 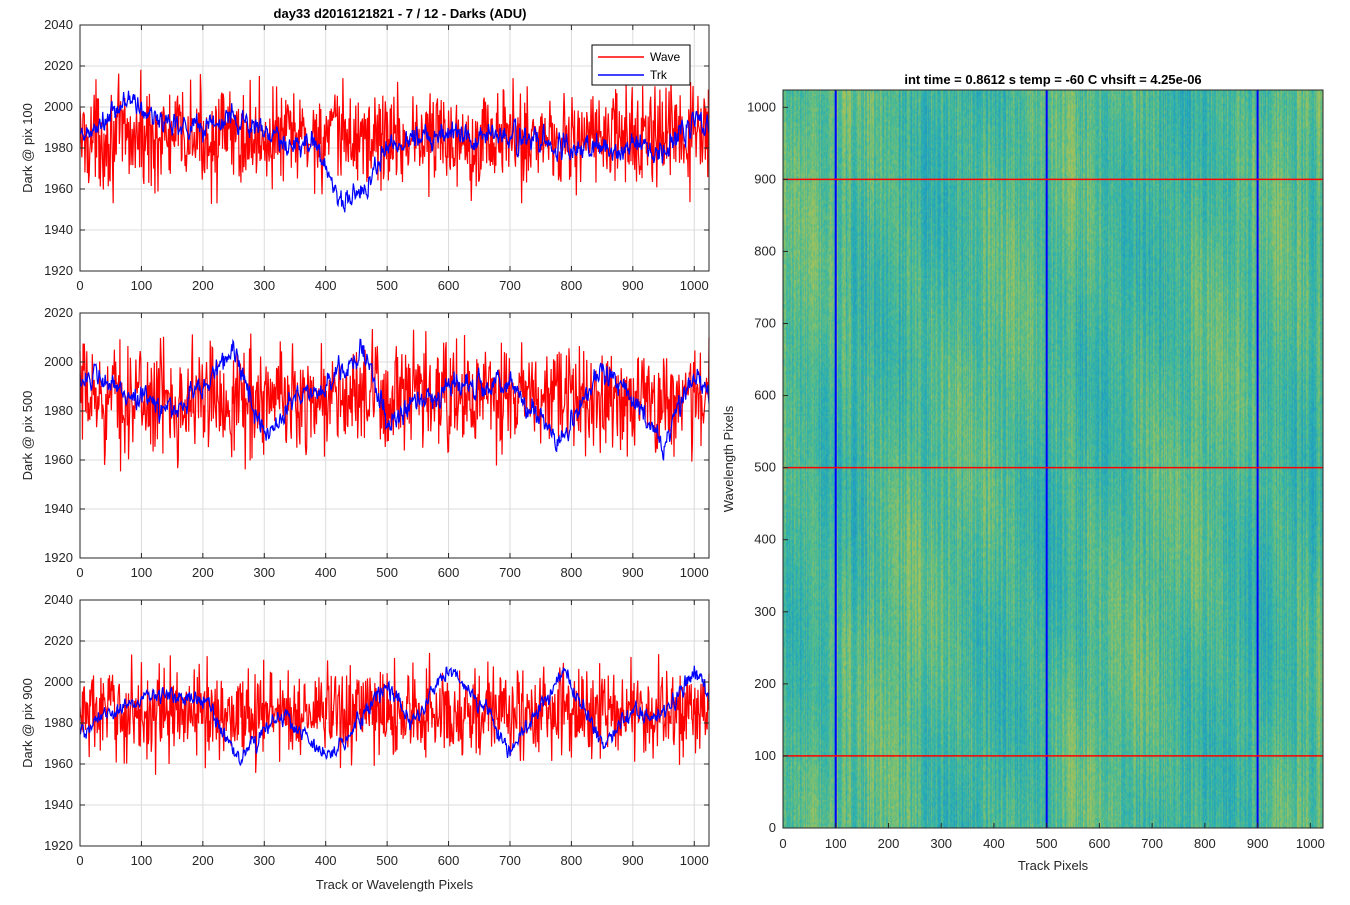 What do you see at coordinates (765, 755) in the screenshot?
I see `y-tick-label: 100` at bounding box center [765, 755].